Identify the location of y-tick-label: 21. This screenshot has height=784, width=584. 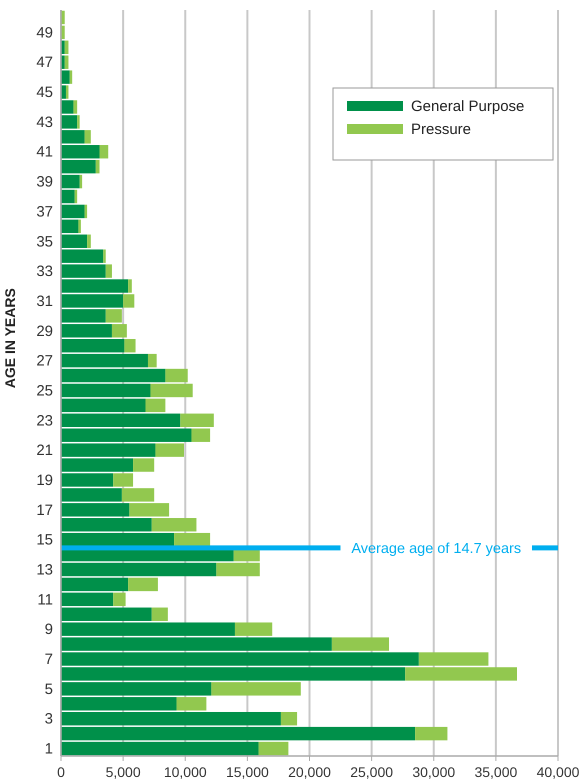
(44, 451).